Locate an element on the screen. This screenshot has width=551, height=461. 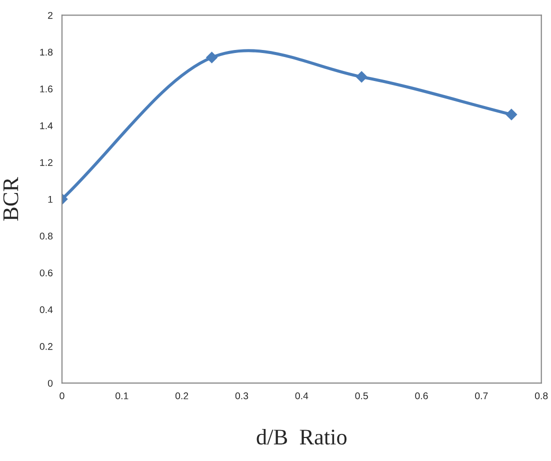
y-tick-label: 0 is located at coordinates (50, 383).